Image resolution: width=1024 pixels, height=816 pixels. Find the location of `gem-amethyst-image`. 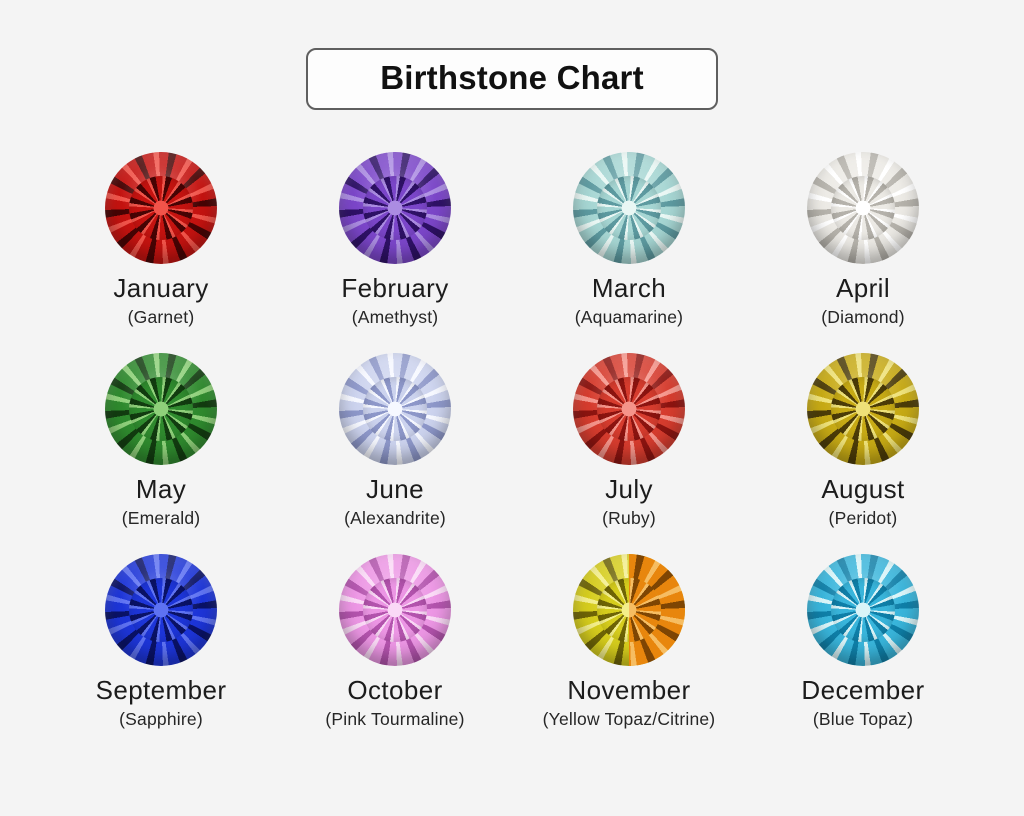

gem-amethyst-image is located at coordinates (395, 208).